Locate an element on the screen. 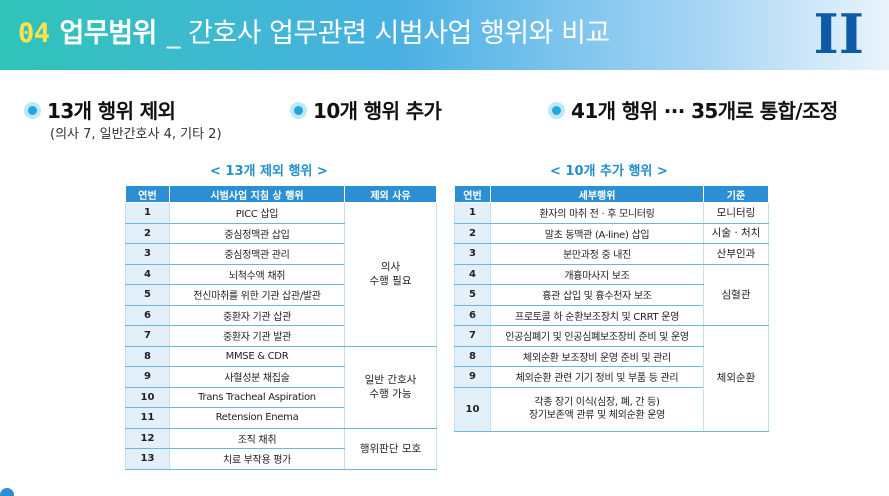  excluded-heading: 13개 행위 제외 is located at coordinates (100, 109).